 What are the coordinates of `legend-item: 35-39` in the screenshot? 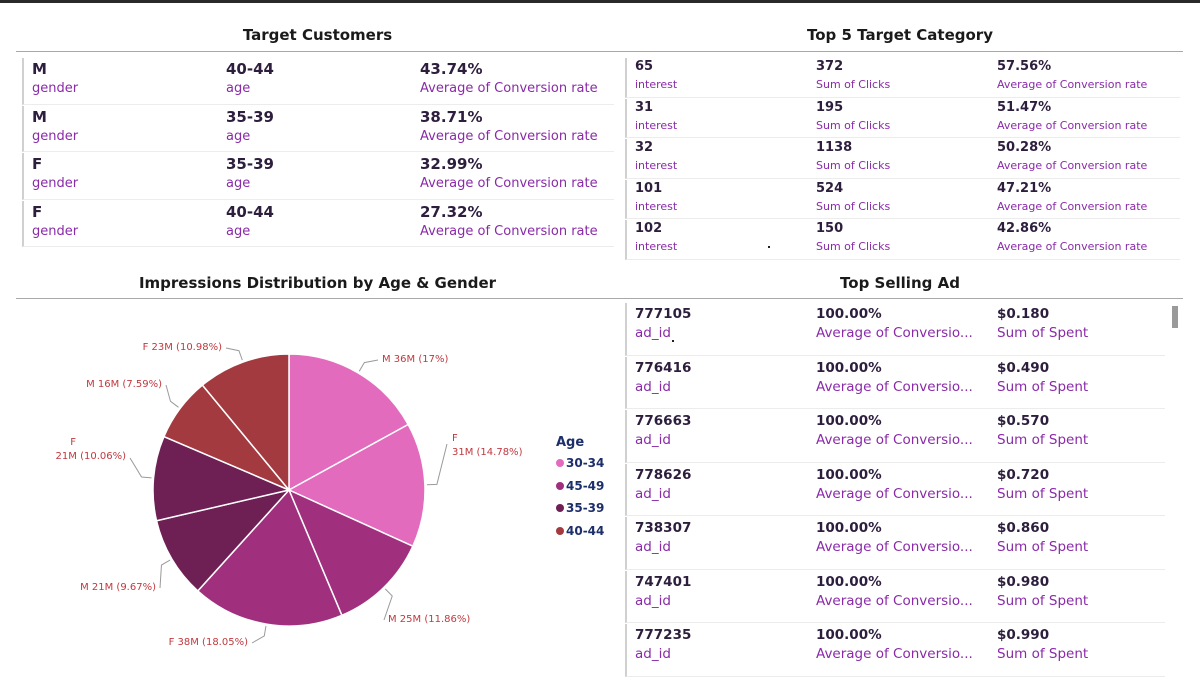 It's located at (580, 508).